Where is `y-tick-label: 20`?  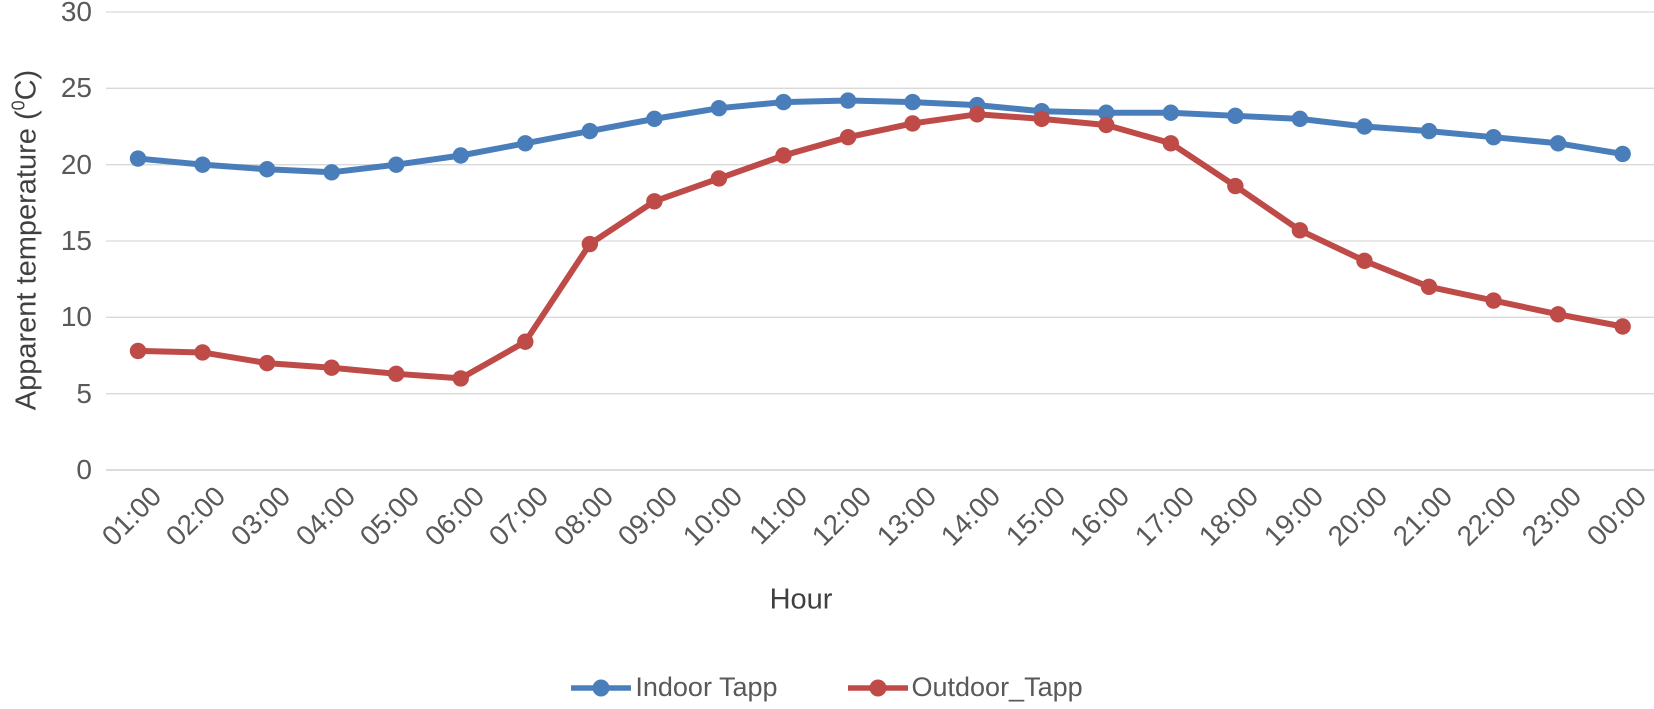 y-tick-label: 20 is located at coordinates (76, 164).